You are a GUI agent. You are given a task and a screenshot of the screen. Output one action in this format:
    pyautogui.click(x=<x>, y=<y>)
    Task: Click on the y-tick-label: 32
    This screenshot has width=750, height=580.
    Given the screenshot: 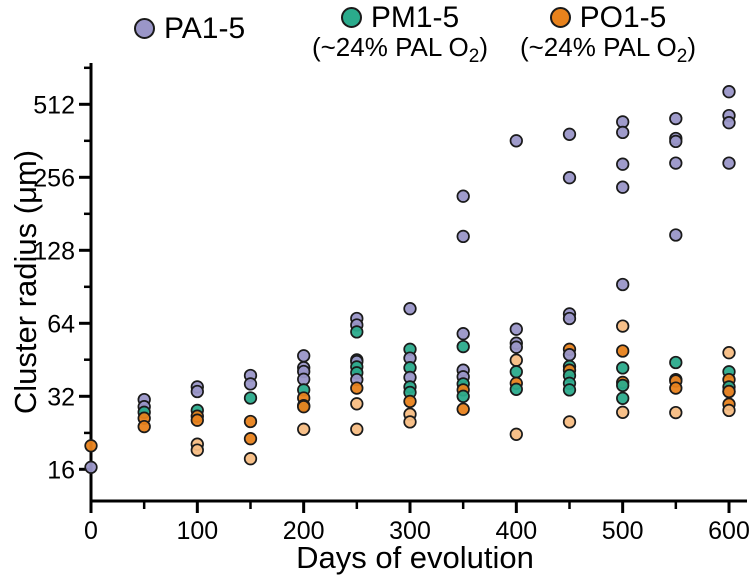 What is the action you would take?
    pyautogui.click(x=61, y=397)
    